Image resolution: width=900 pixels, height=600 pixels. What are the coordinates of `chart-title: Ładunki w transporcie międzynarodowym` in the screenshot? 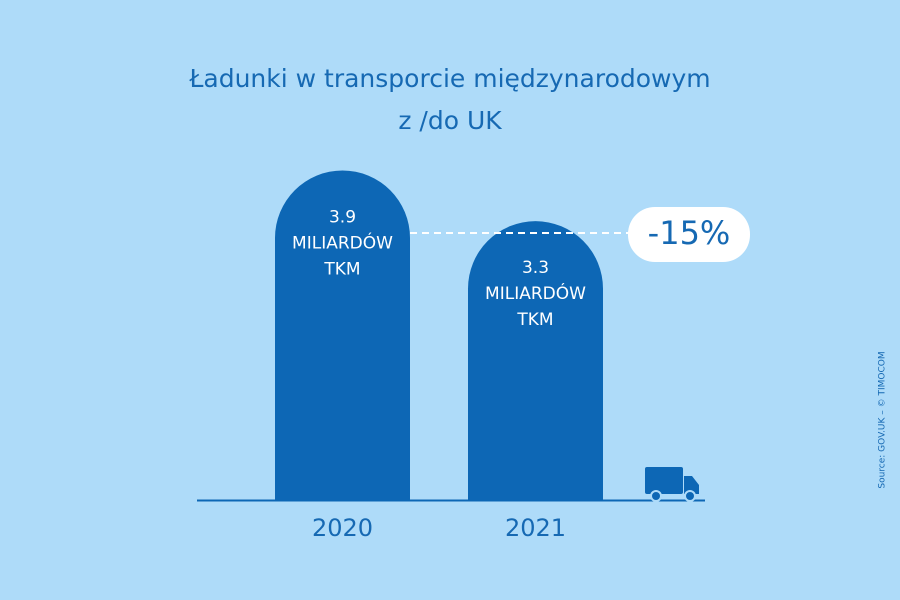 It's located at (449, 78).